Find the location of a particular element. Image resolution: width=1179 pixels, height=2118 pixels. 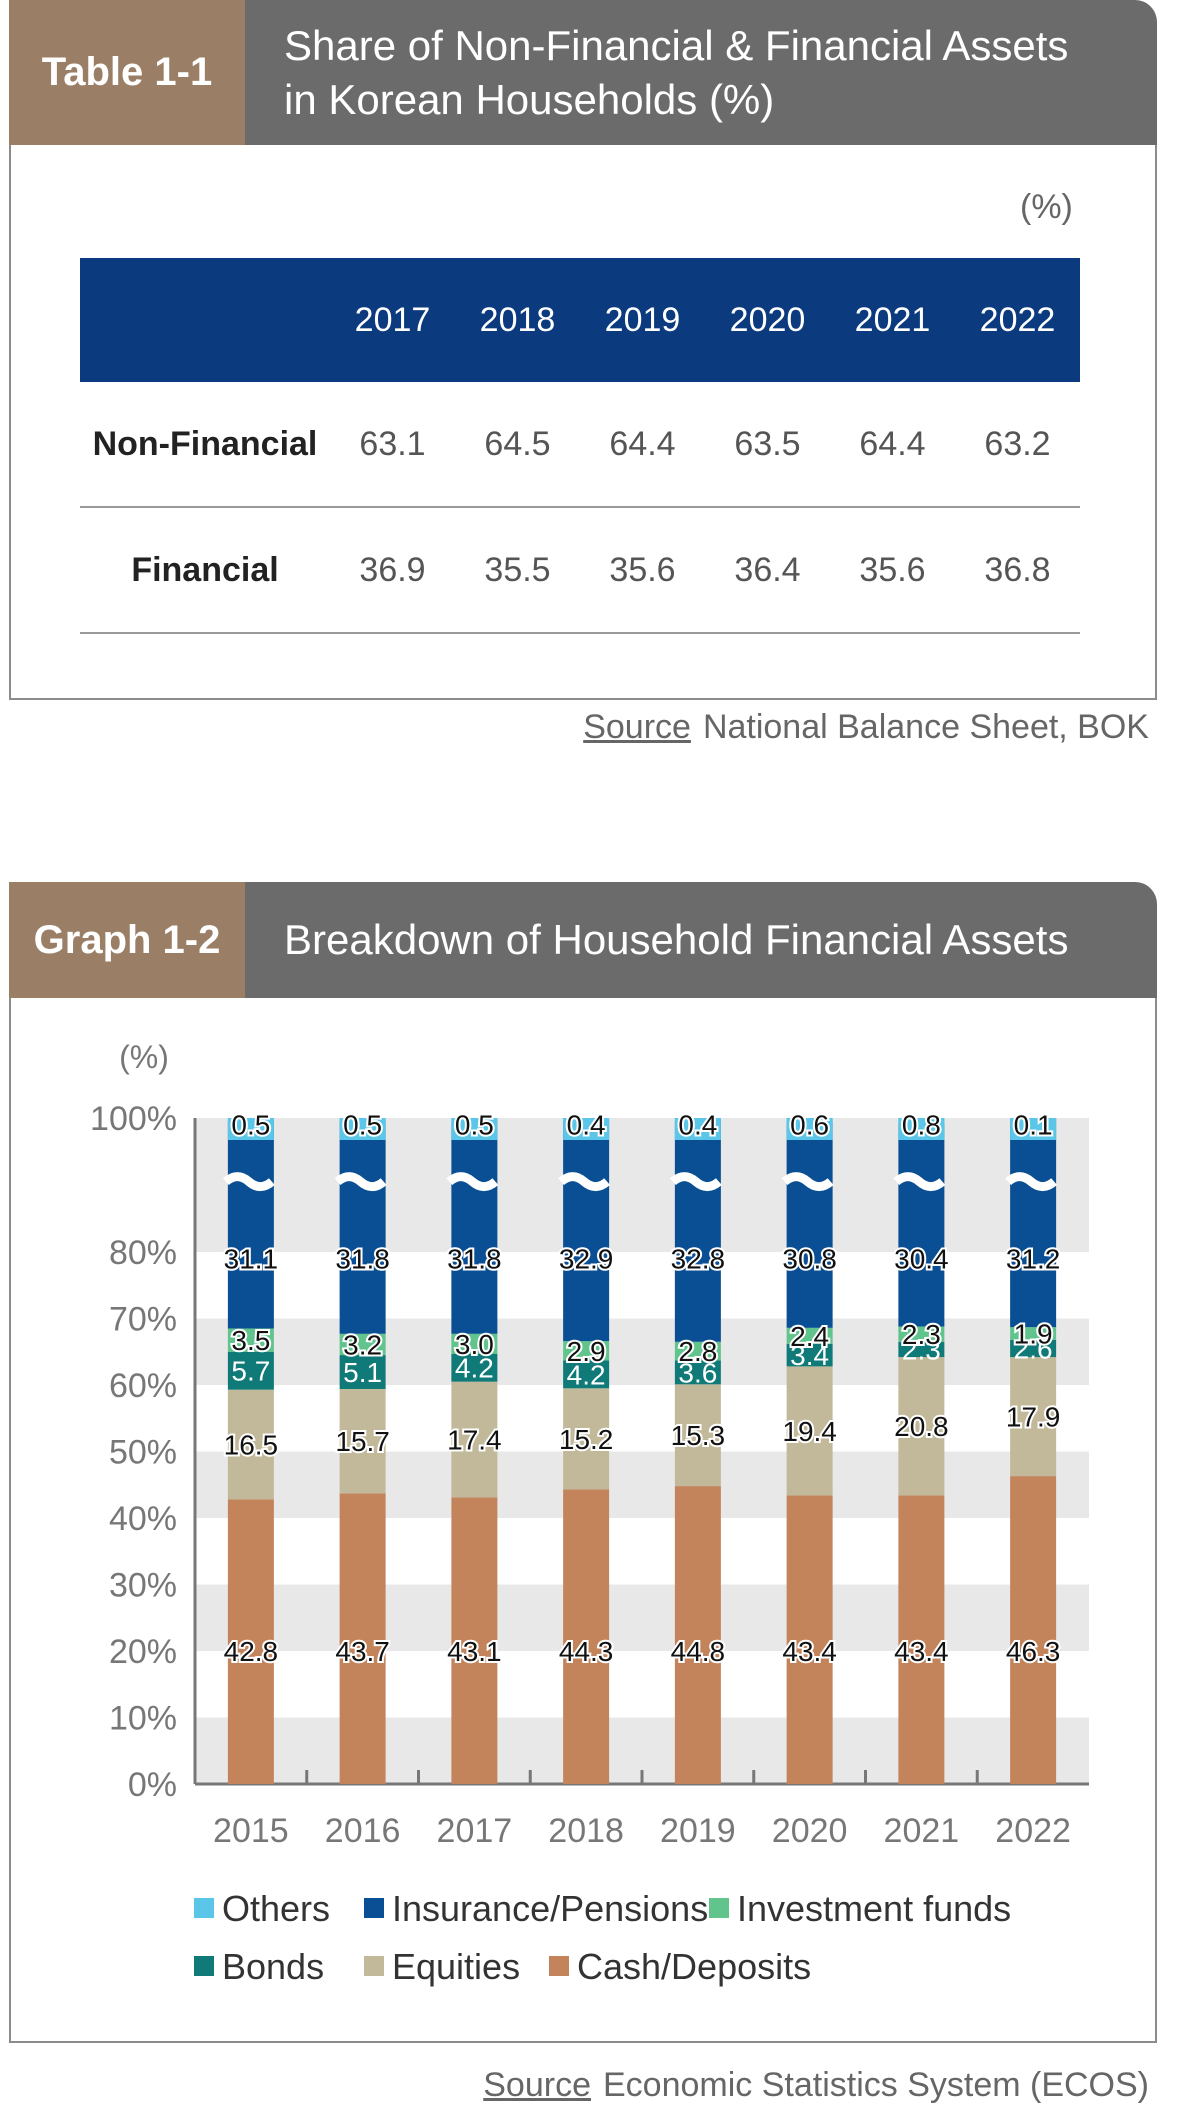

table-tag: Table 1-1 is located at coordinates (127, 72).